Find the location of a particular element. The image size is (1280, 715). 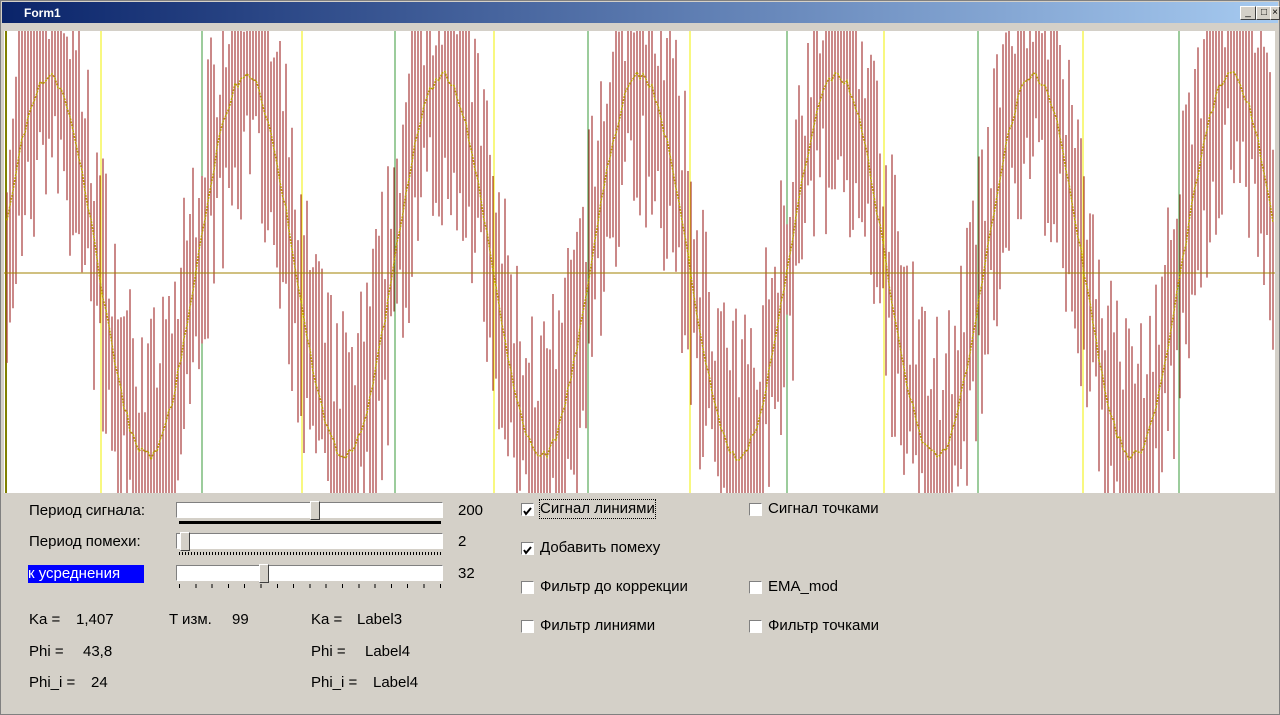

readout-value: 1,407 is located at coordinates (95, 619).